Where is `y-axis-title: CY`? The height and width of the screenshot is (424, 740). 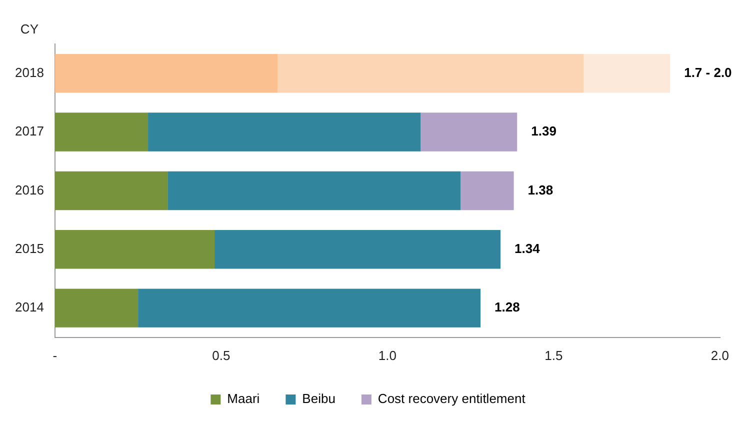 y-axis-title: CY is located at coordinates (29, 29).